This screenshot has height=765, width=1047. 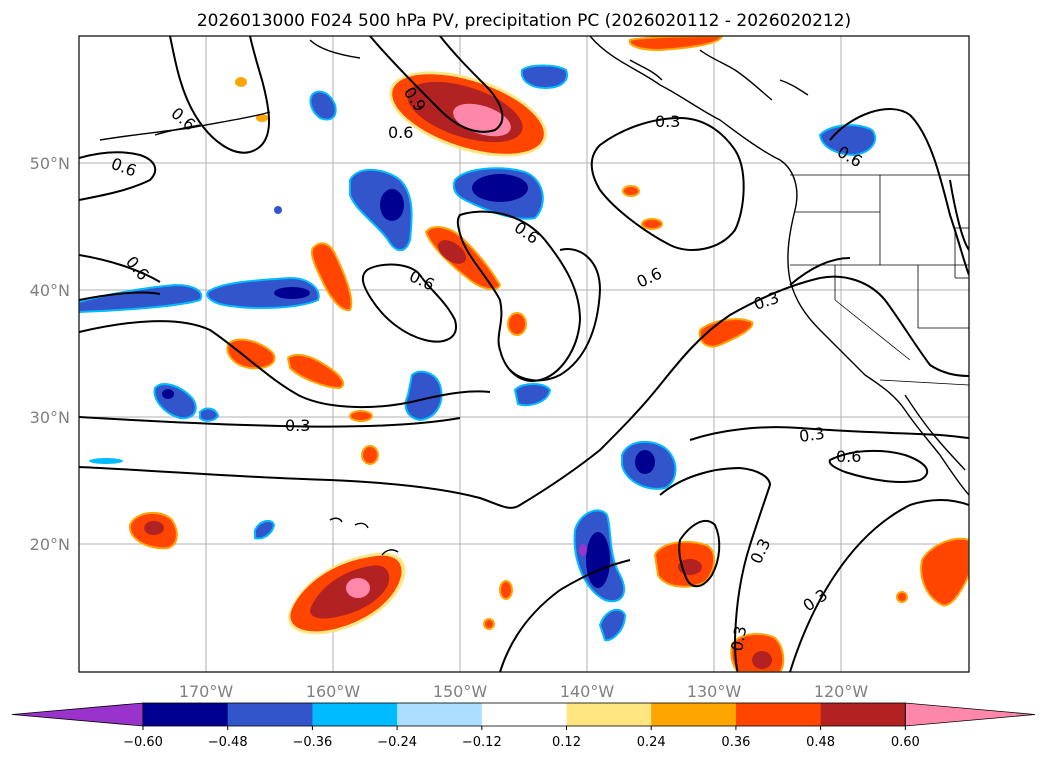 I want to click on lon-label: 160°W, so click(x=333, y=691).